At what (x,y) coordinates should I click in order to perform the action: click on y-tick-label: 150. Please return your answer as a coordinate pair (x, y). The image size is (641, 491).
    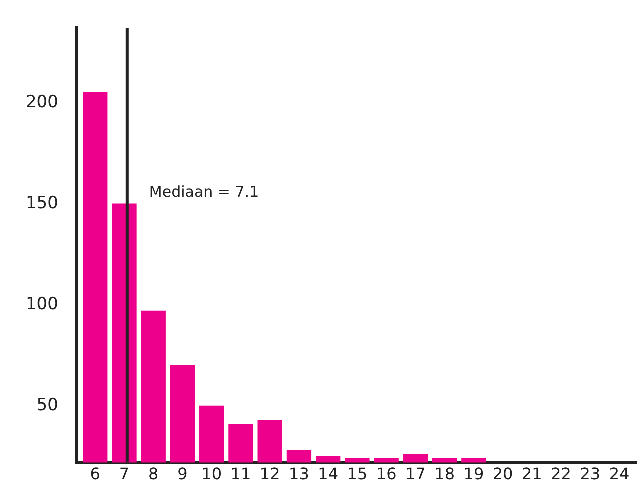
    Looking at the image, I should click on (42, 203).